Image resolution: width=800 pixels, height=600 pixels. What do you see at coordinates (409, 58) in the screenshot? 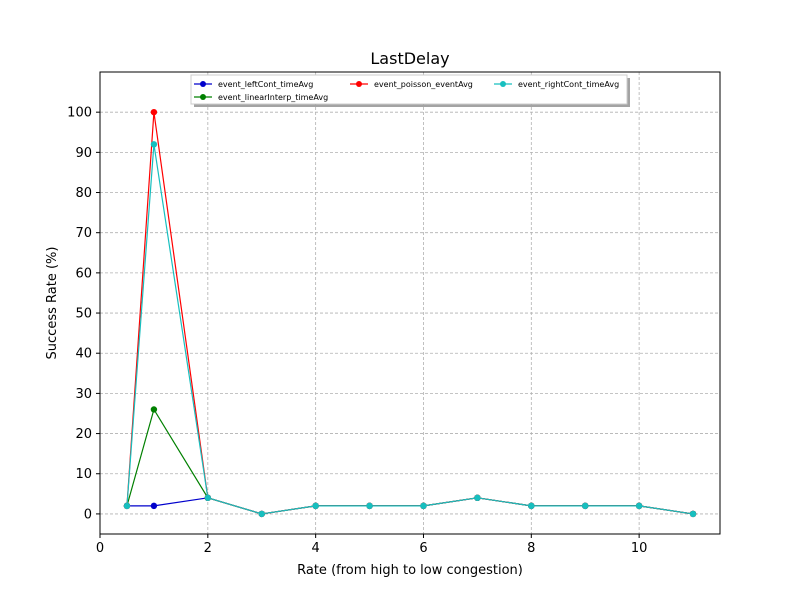
I see `chart-title: LastDelay` at bounding box center [409, 58].